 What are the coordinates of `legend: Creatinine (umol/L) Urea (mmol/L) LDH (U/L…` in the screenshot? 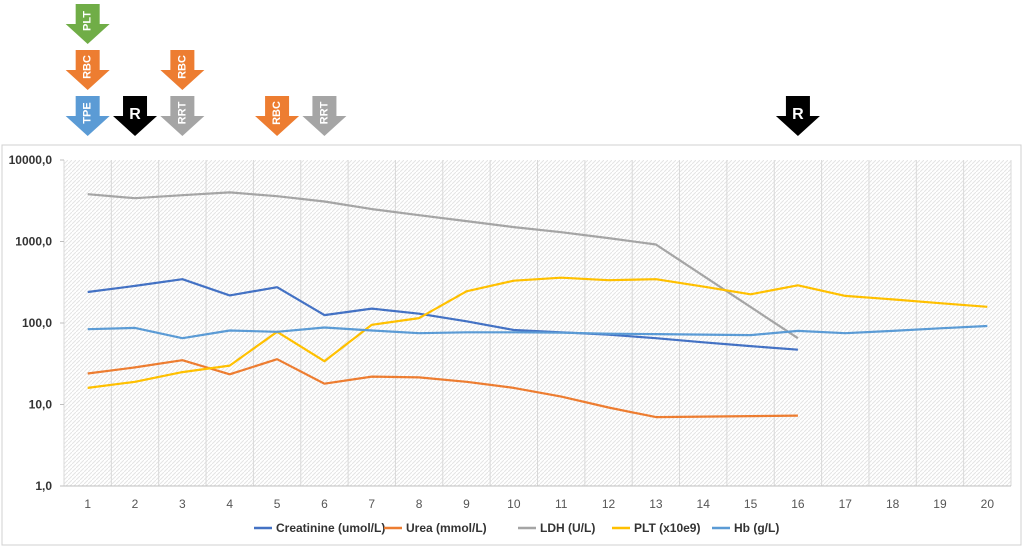 It's located at (516, 528).